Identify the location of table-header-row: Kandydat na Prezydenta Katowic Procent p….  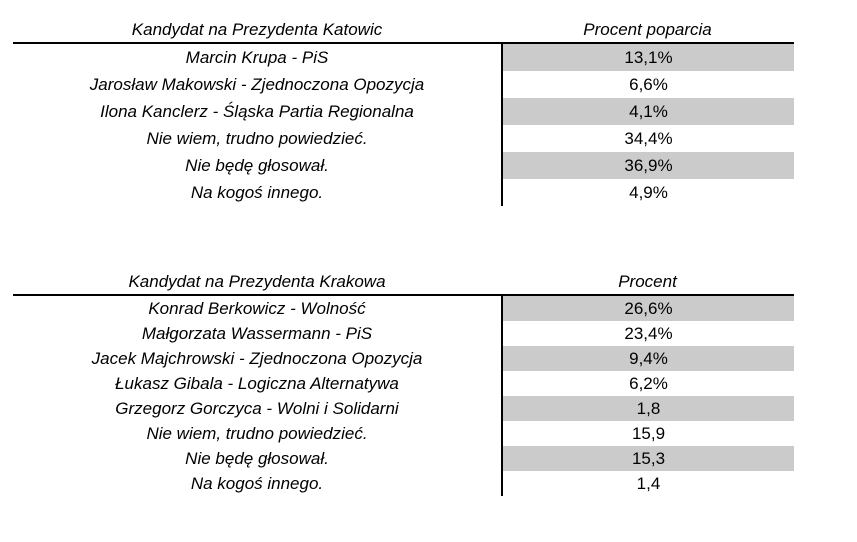
(403, 31).